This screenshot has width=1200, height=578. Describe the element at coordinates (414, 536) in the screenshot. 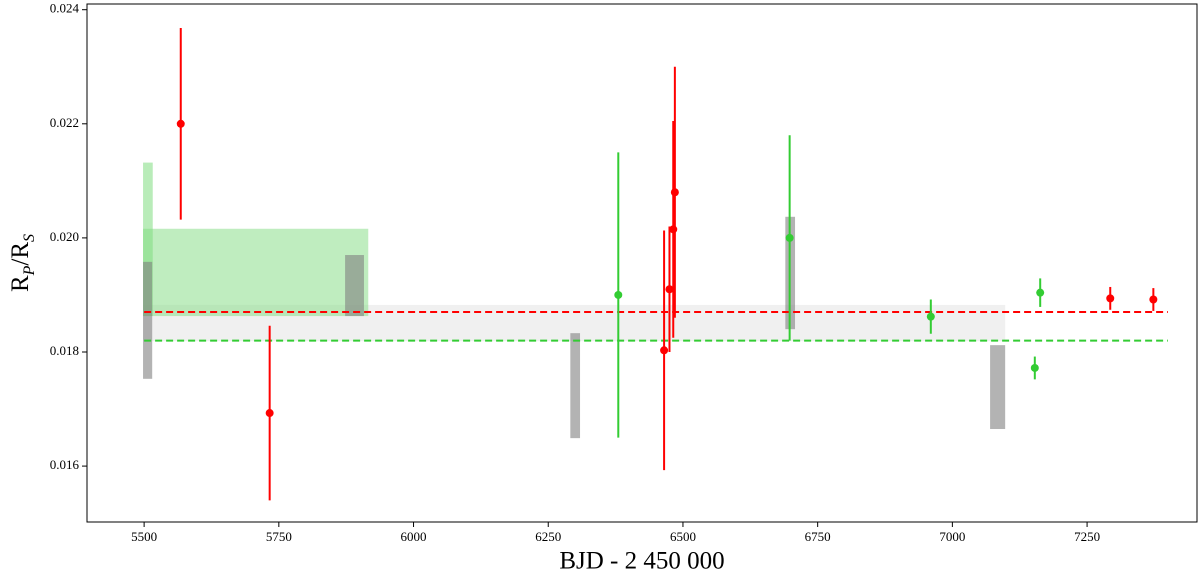

I see `x-tick-label: 6000` at that location.